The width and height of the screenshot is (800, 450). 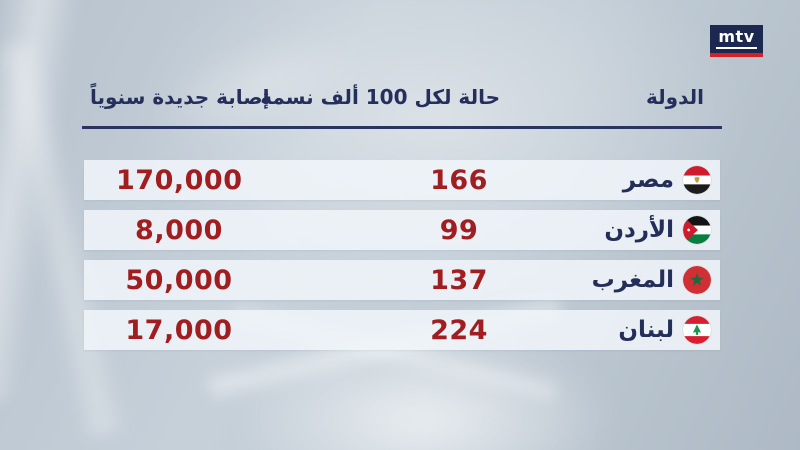 What do you see at coordinates (459, 230) in the screenshot?
I see `cases-per-100k-value: 99` at bounding box center [459, 230].